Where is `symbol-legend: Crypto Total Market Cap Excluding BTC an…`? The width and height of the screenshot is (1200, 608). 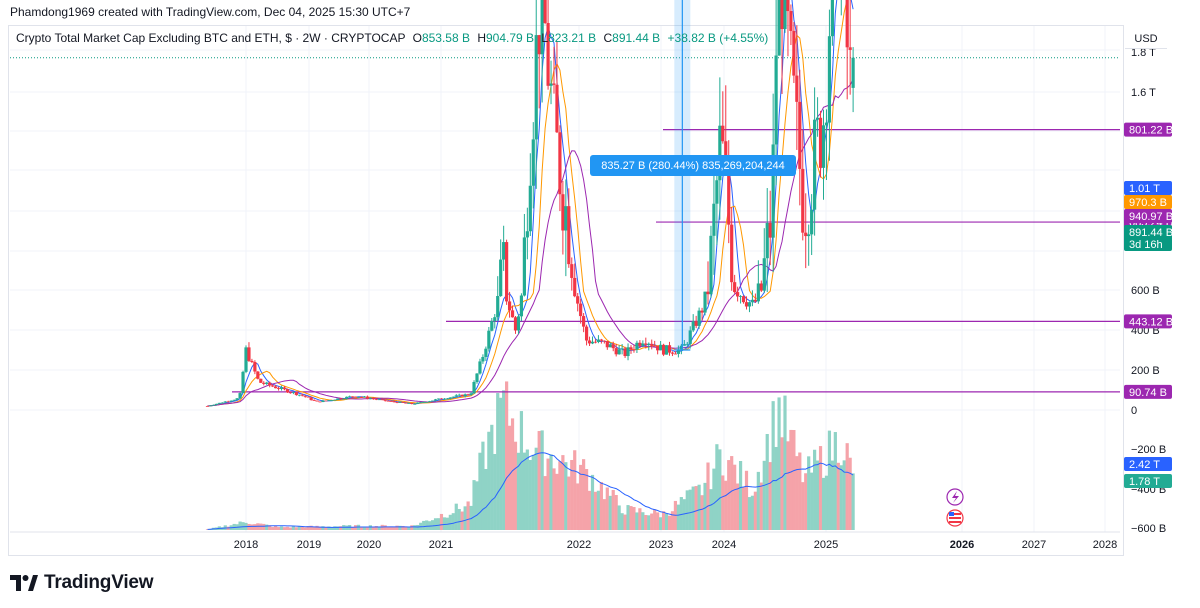 symbol-legend: Crypto Total Market Cap Excluding BTC an… is located at coordinates (392, 38).